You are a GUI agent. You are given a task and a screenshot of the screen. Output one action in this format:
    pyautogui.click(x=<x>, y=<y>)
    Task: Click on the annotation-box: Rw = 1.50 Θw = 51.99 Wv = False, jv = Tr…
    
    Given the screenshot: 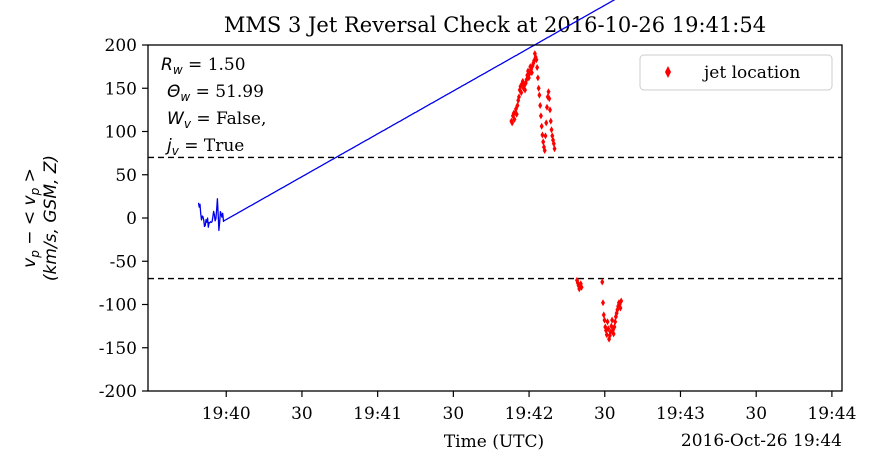 What is the action you would take?
    pyautogui.click(x=213, y=106)
    